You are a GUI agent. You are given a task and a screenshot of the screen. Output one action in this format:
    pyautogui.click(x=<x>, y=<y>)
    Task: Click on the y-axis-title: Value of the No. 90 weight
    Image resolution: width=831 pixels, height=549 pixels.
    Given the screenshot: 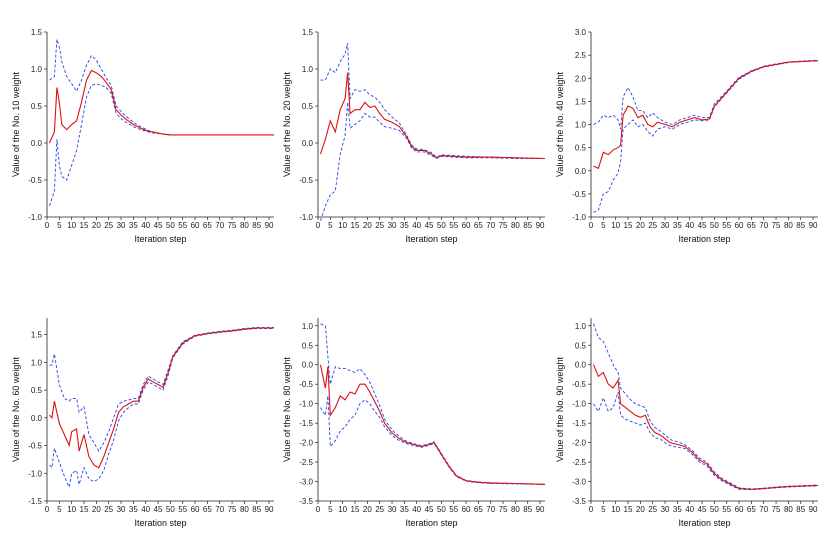 What is the action you would take?
    pyautogui.click(x=560, y=409)
    